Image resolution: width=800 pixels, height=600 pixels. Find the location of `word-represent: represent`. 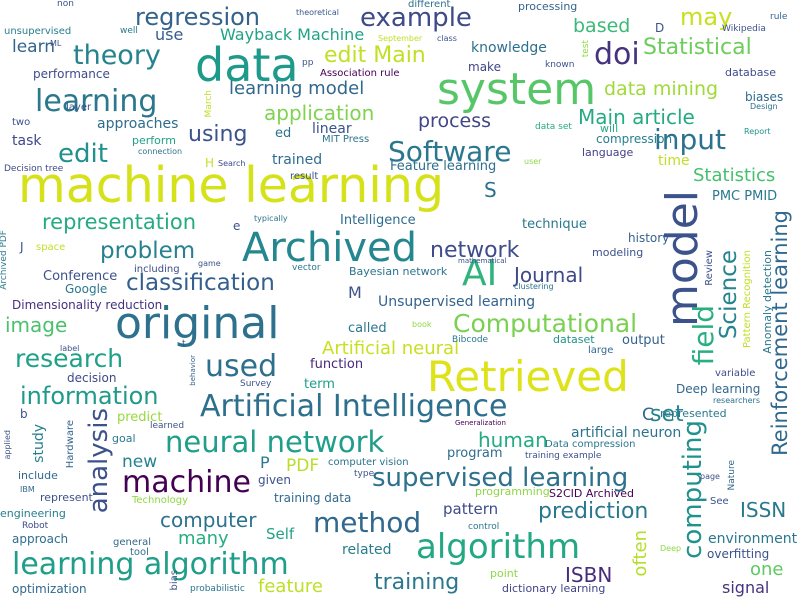

word-represent: represent is located at coordinates (66, 497).